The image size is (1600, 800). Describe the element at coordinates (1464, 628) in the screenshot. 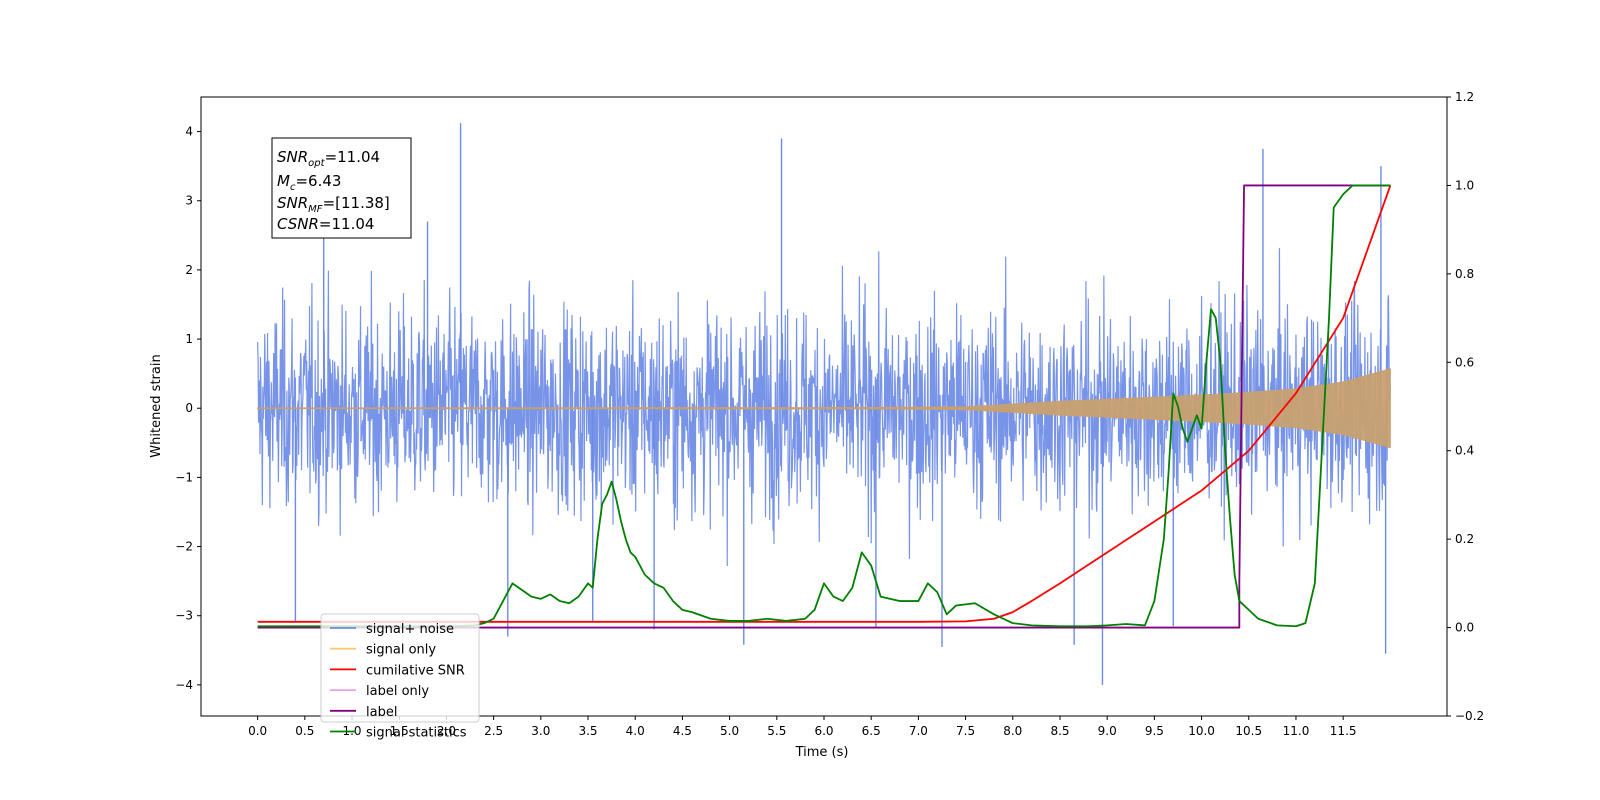

I see `y2-tick-label: 0.0` at that location.